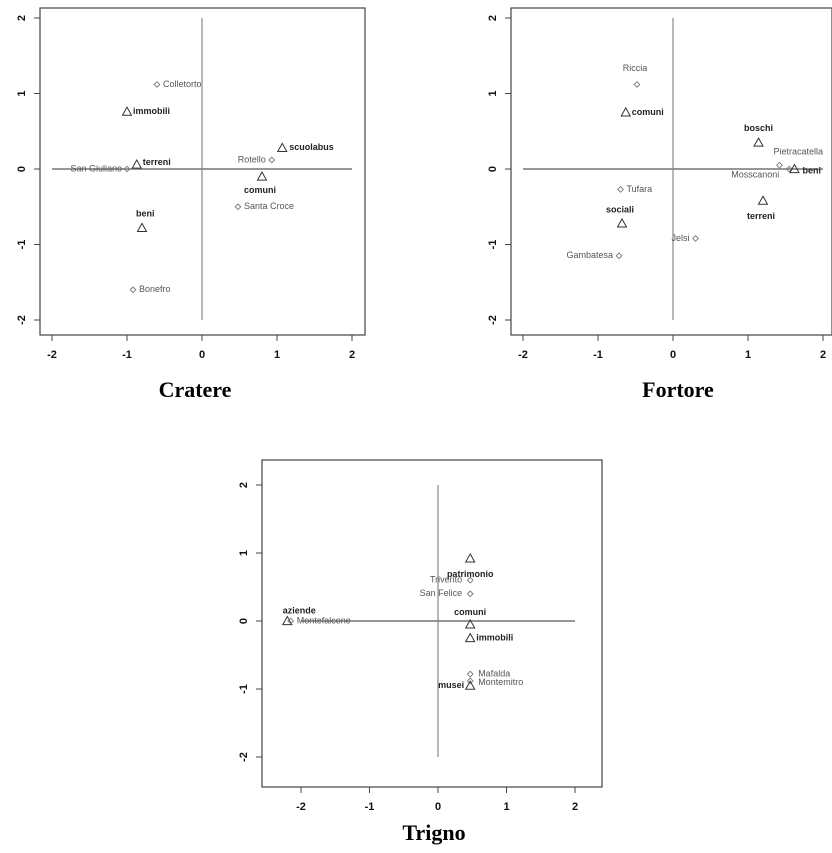  What do you see at coordinates (155, 289) in the screenshot?
I see `point-label: Bonefro` at bounding box center [155, 289].